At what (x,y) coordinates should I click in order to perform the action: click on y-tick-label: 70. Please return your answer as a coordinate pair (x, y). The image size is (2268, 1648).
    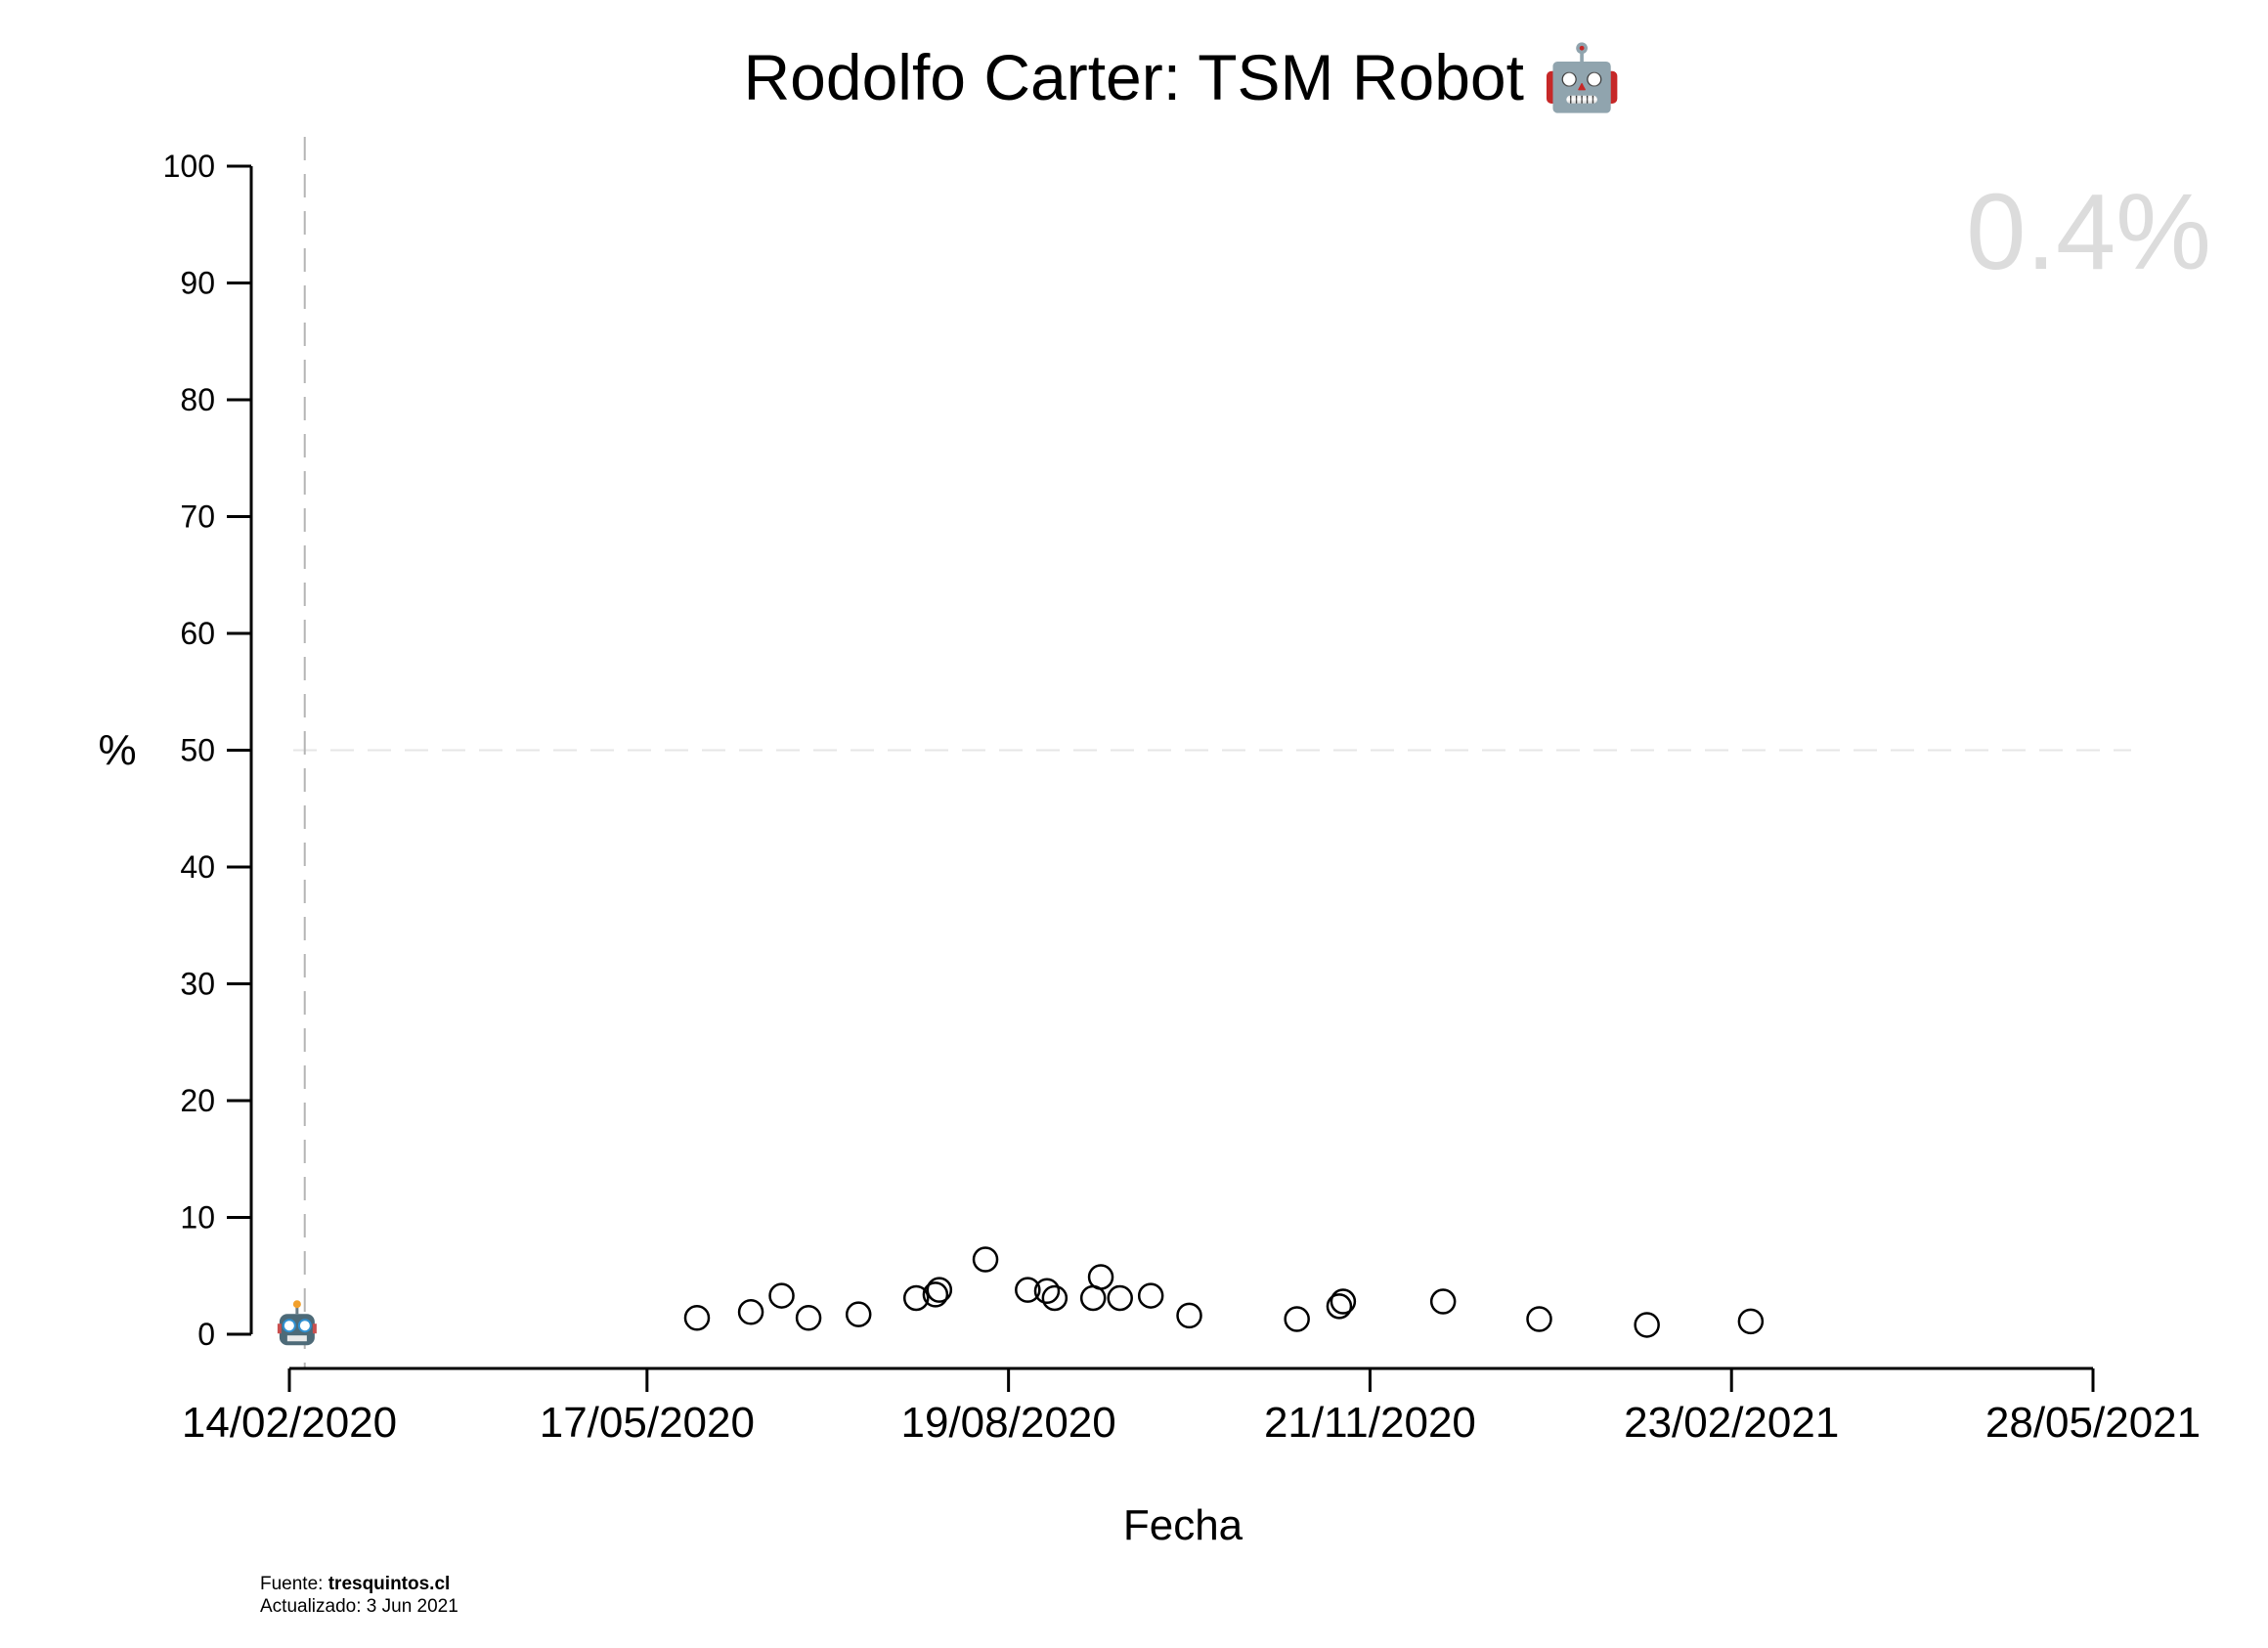
    Looking at the image, I should click on (197, 517).